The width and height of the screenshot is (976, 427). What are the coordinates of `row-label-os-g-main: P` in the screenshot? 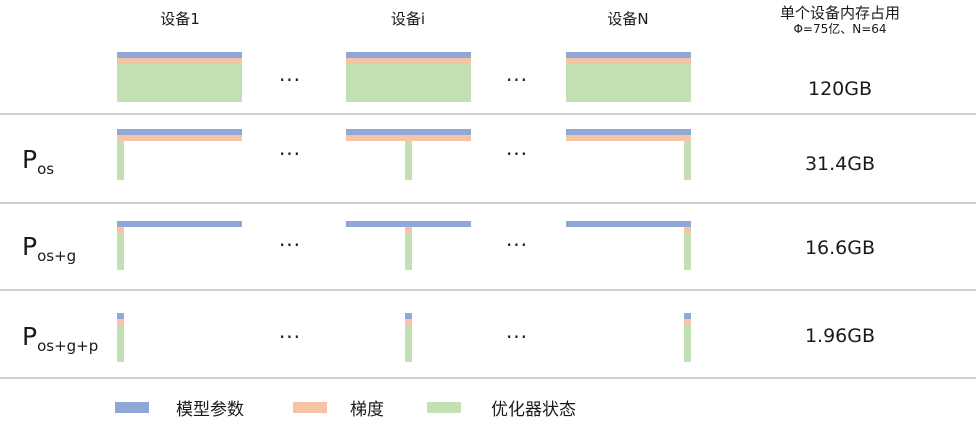 It's located at (30, 246).